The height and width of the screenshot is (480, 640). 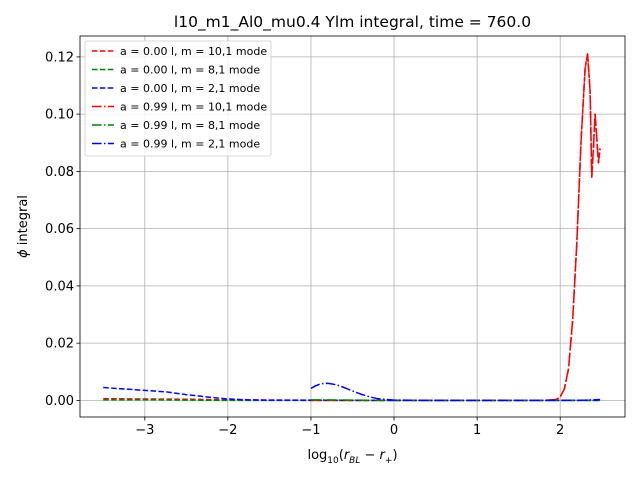 What do you see at coordinates (23, 226) in the screenshot?
I see `y-axis-label: ϕ integral` at bounding box center [23, 226].